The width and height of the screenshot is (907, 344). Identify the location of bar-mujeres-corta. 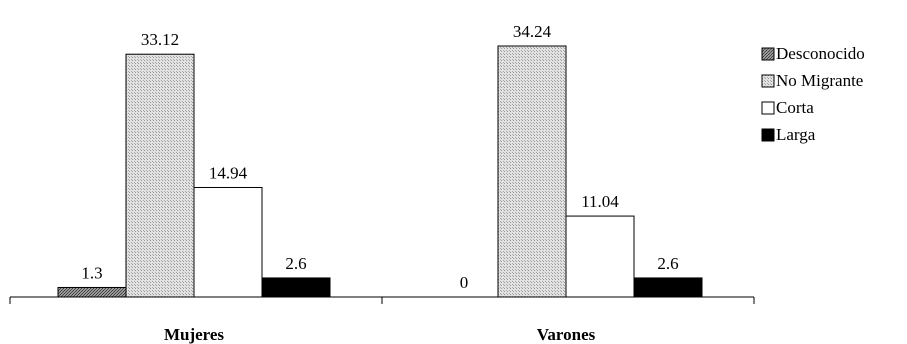
(228, 242).